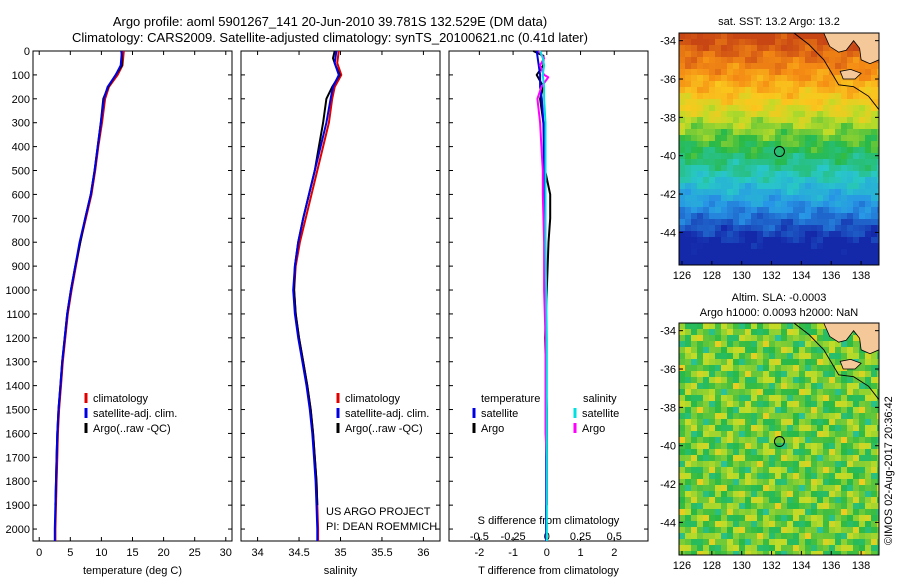 This screenshot has height=580, width=900. What do you see at coordinates (39, 553) in the screenshot?
I see `temperature-xtick-label: 0` at bounding box center [39, 553].